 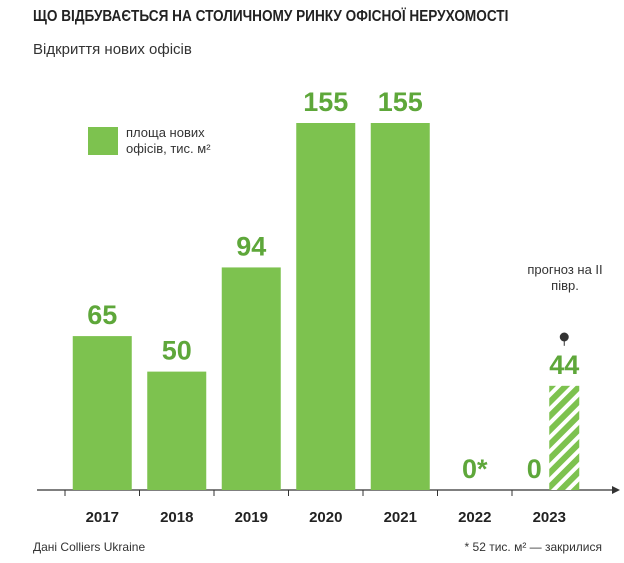 I want to click on forecast-annotation: прогноз на II півр., so click(x=565, y=277).